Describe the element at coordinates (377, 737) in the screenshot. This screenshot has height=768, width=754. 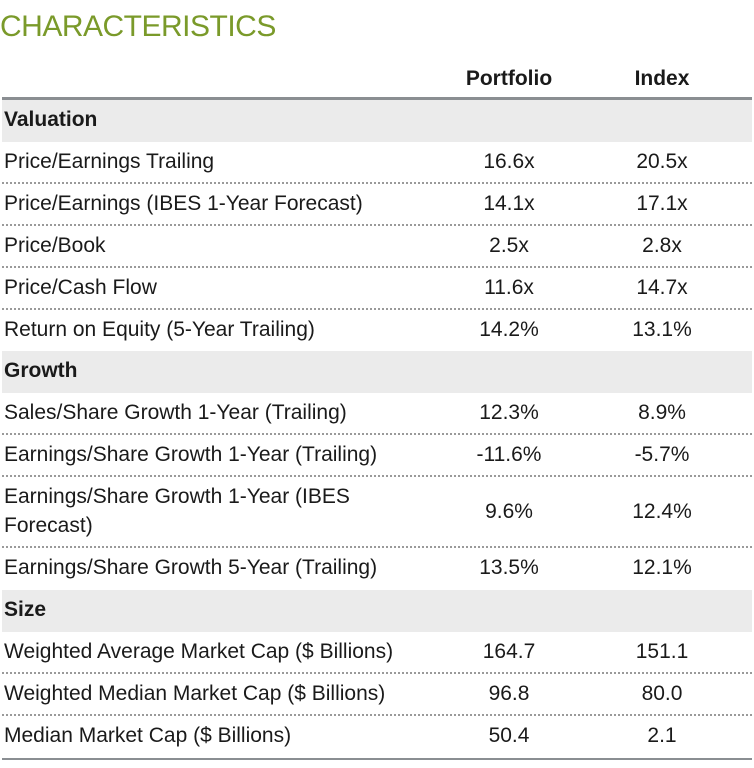
I see `table-row: Median Market Cap ($ Billions) 50.4 2.1` at that location.